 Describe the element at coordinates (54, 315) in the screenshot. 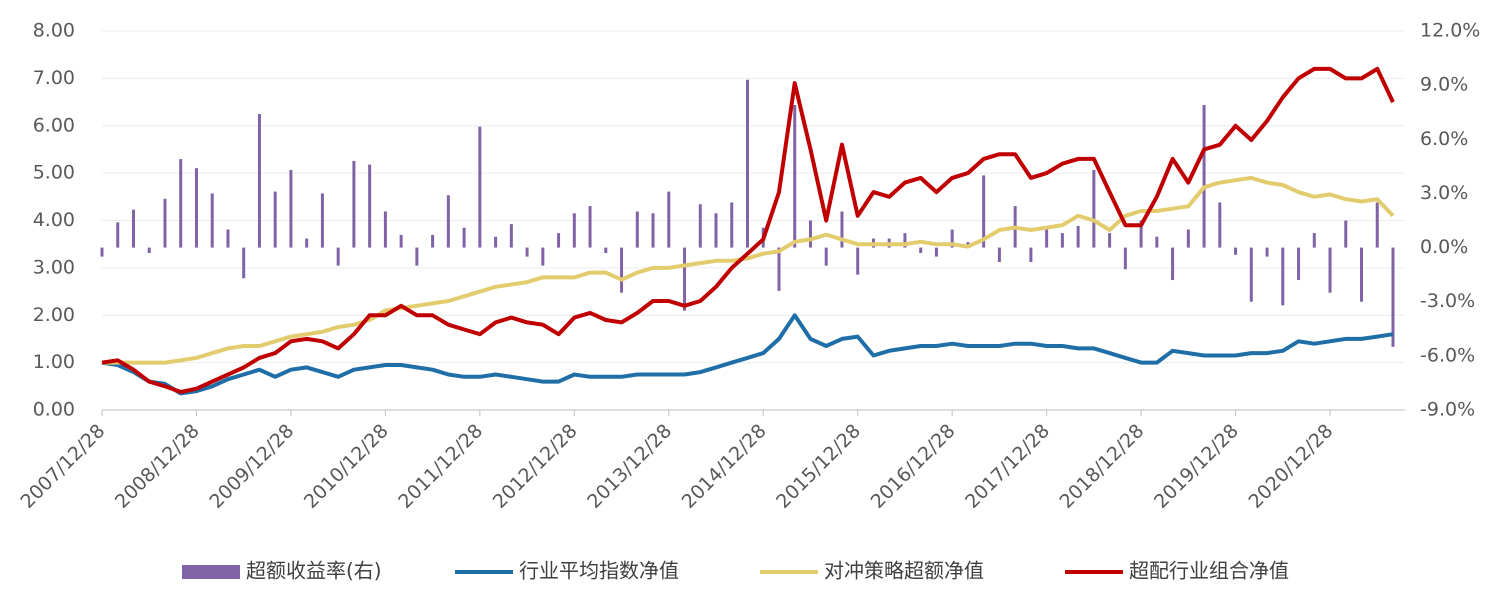

I see `y-tick-label: 2.00` at that location.